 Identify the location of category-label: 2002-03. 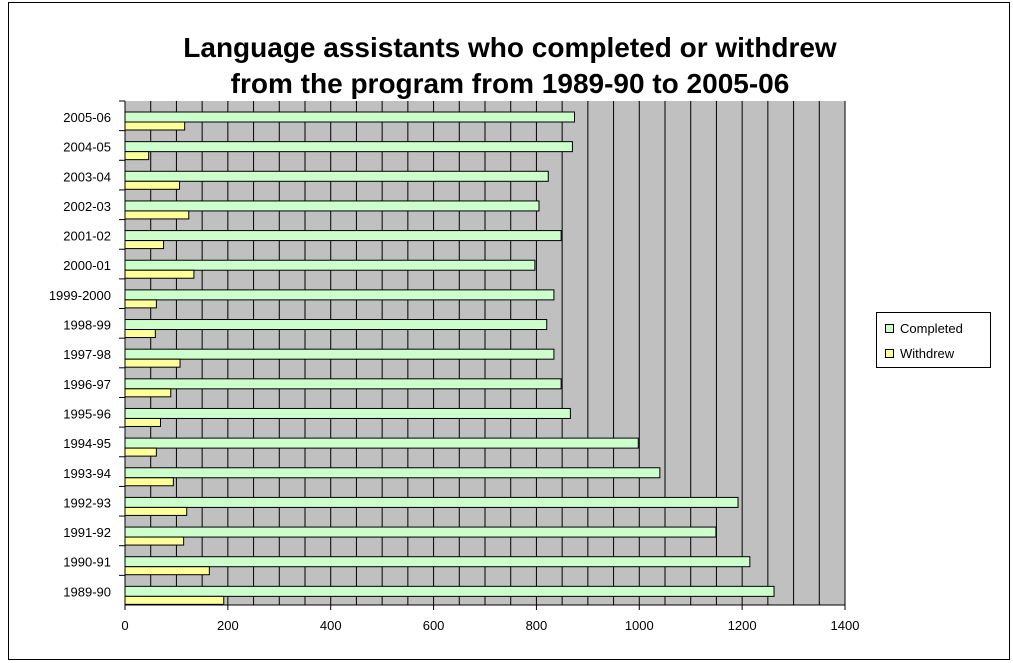
(87, 206).